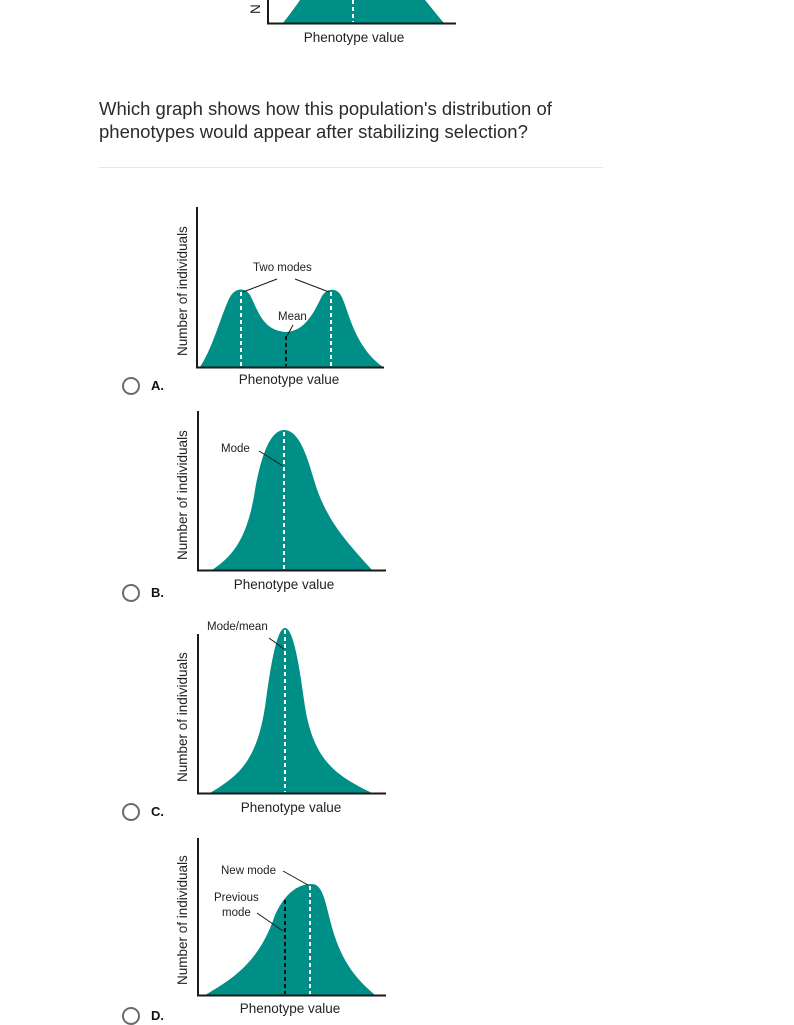 The image size is (794, 1025). What do you see at coordinates (235, 449) in the screenshot?
I see `graph-b-mode-label: Mode` at bounding box center [235, 449].